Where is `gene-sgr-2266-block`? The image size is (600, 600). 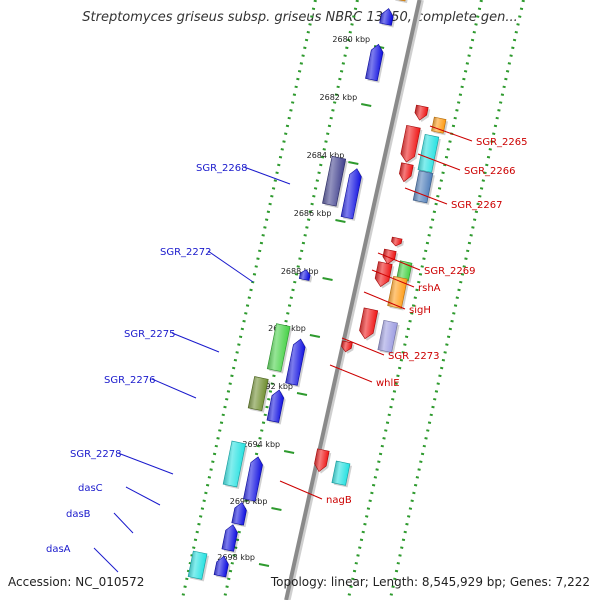
gene-sgr-2266-block is located at coordinates (428, 153).